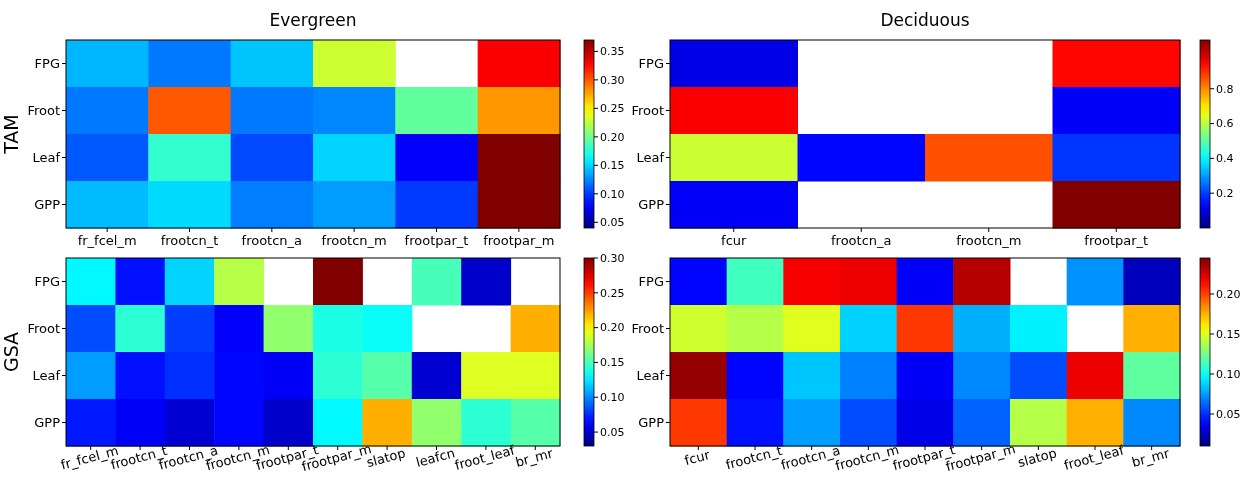  I want to click on color-bar-label: 0.4, so click(1225, 159).